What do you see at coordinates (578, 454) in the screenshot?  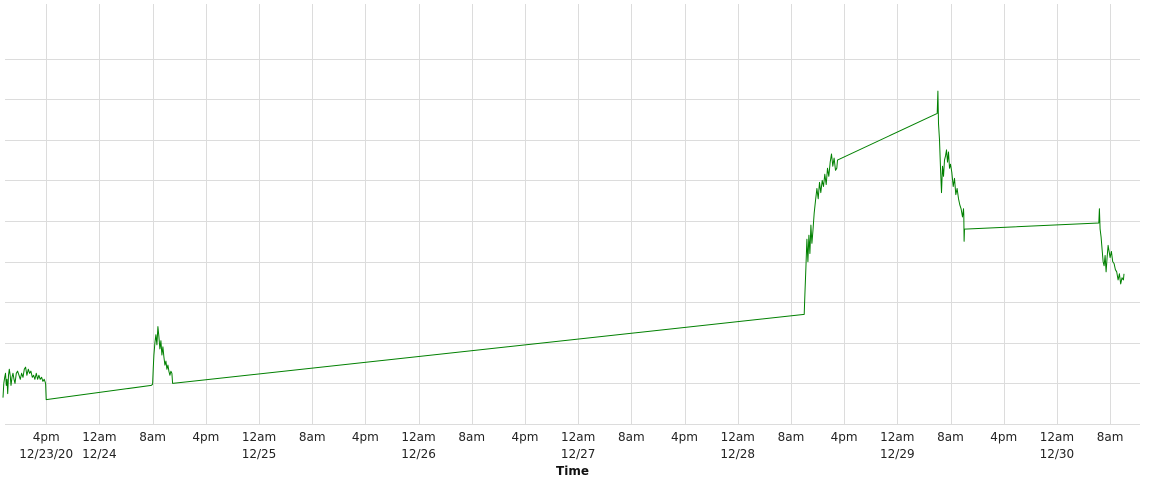 I see `x-tick-date-label: 12/27` at bounding box center [578, 454].